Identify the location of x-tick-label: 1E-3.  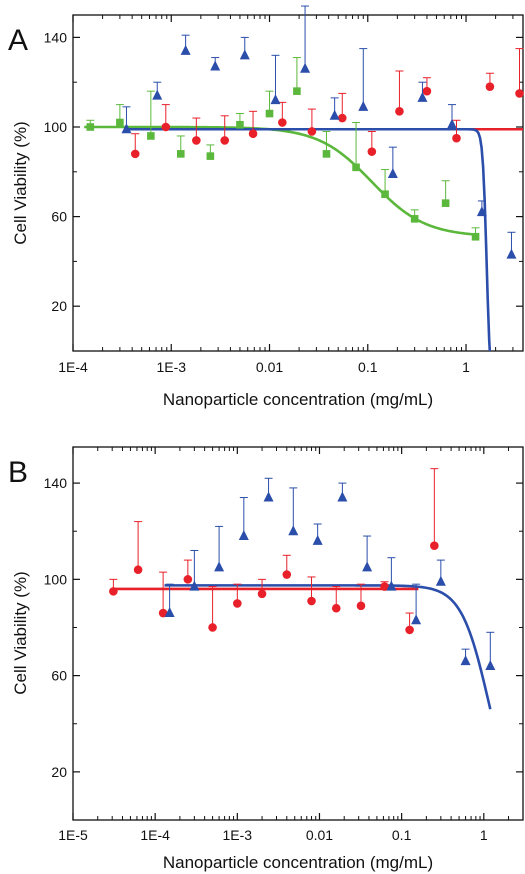
(238, 835).